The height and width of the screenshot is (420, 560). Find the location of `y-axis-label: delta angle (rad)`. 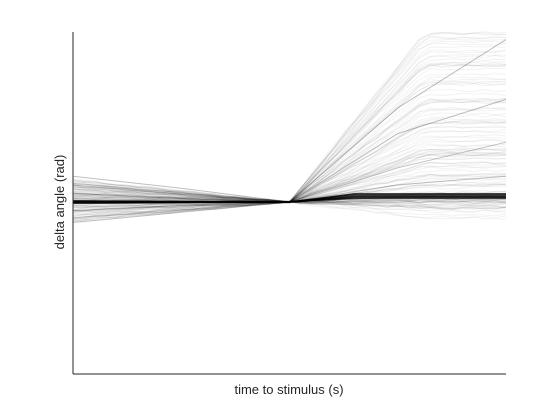

y-axis-label: delta angle (rad) is located at coordinates (59, 202).